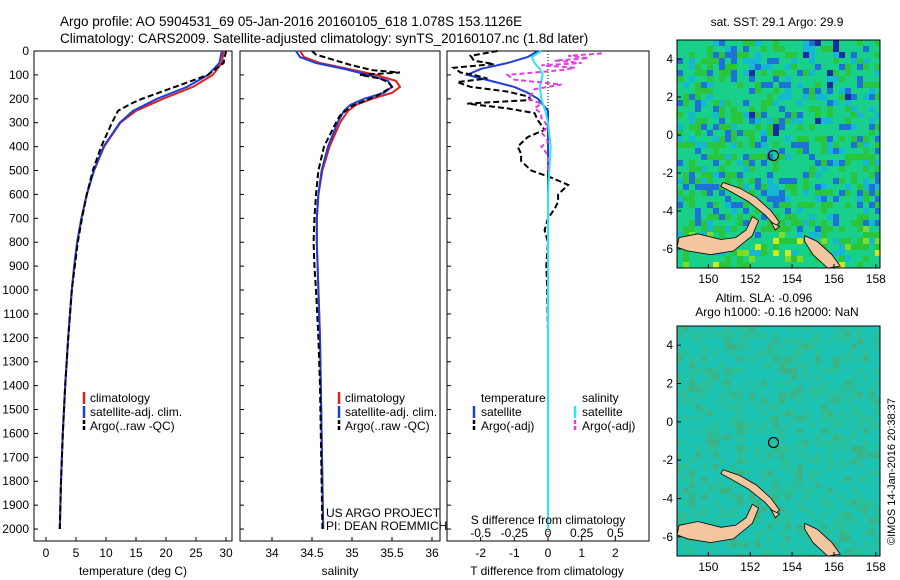 This screenshot has width=900, height=580. Describe the element at coordinates (507, 426) in the screenshot. I see `legend-label-t-argo: Argo(-adj)` at that location.